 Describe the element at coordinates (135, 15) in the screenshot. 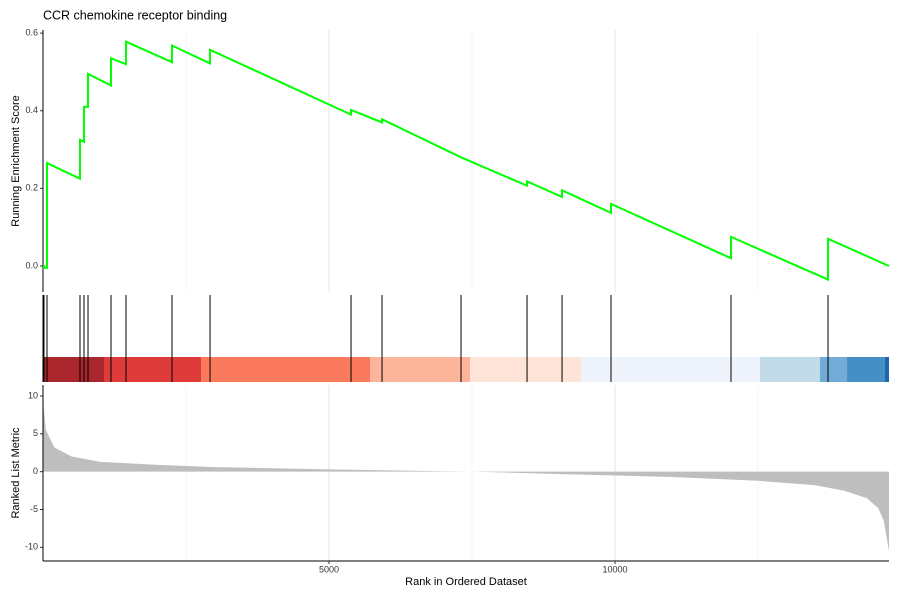

I see `chart-title: CCR chemokine receptor binding` at that location.